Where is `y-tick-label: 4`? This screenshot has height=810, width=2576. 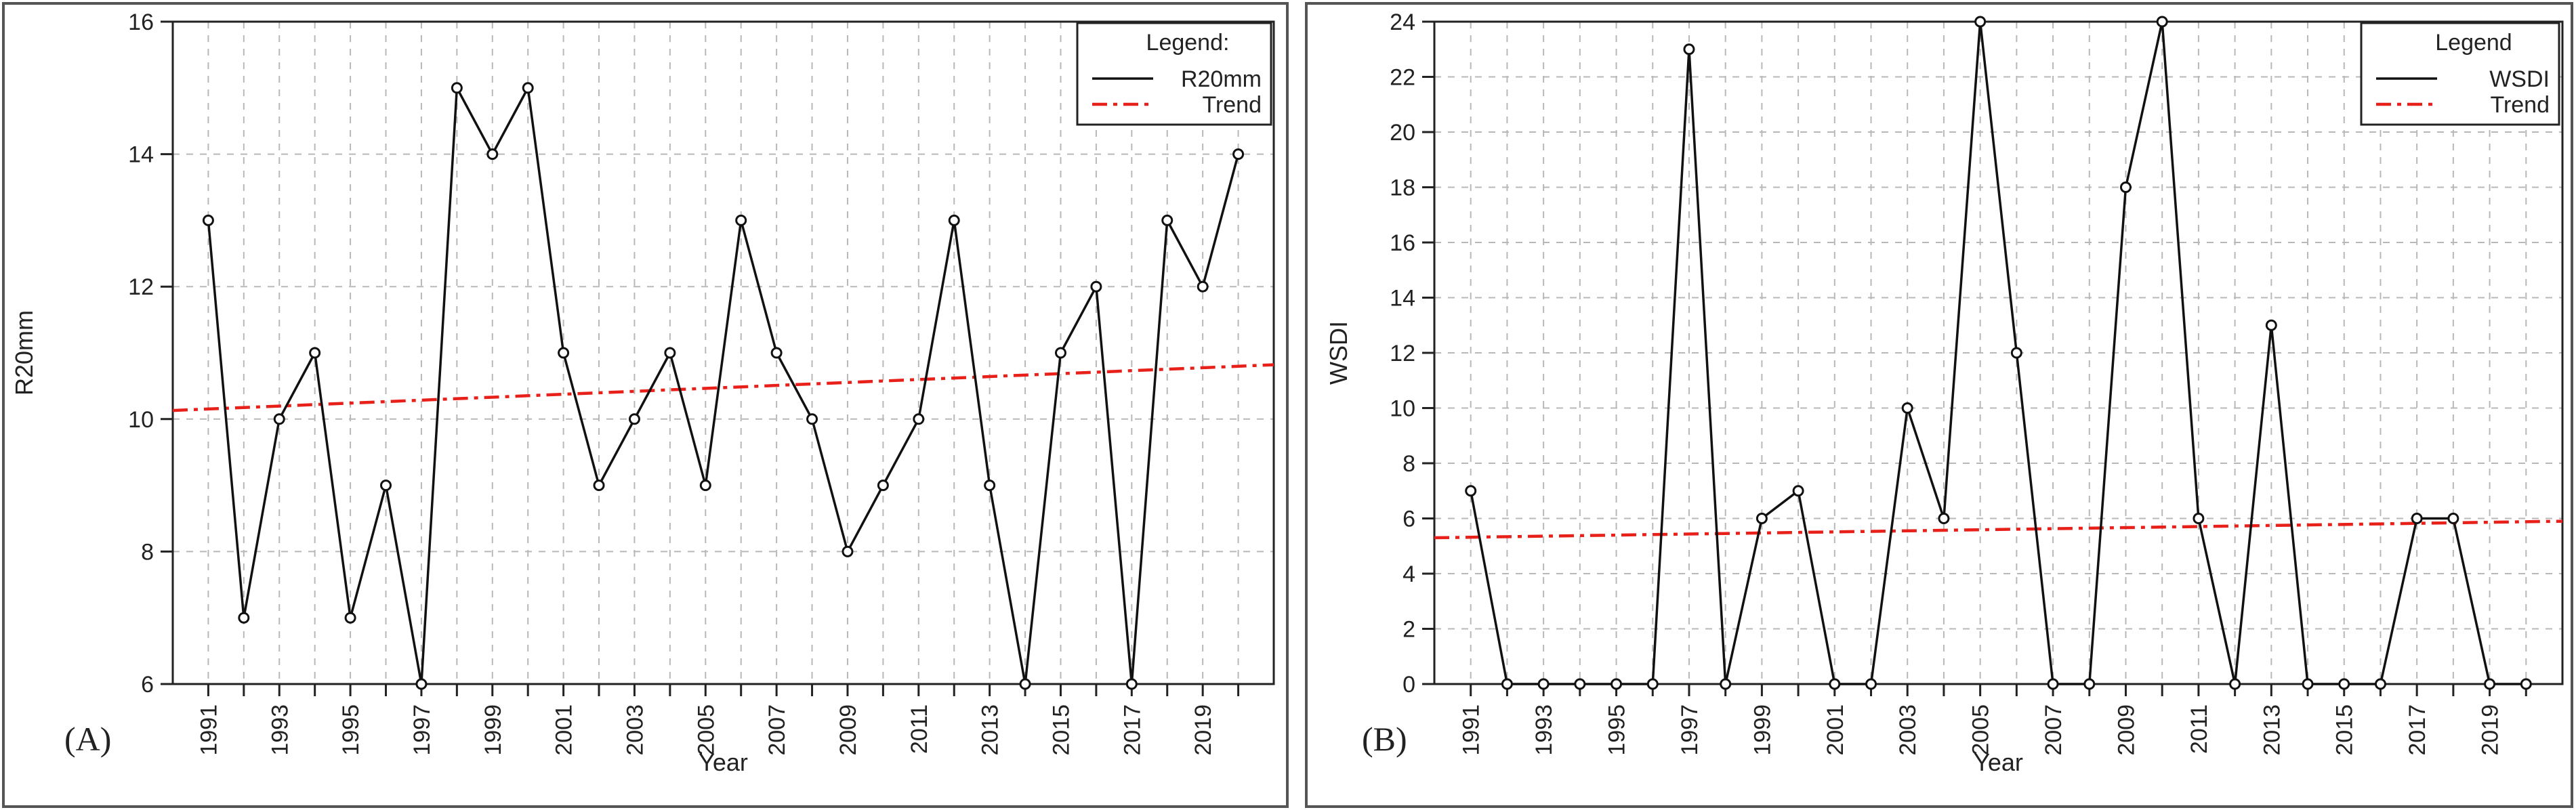
y-tick-label: 4 is located at coordinates (1409, 574).